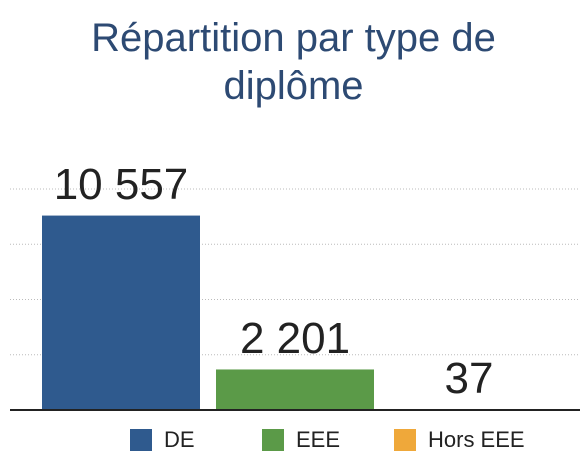 The width and height of the screenshot is (587, 462). I want to click on chart-title: Répartition par type de diplôme, so click(293, 62).